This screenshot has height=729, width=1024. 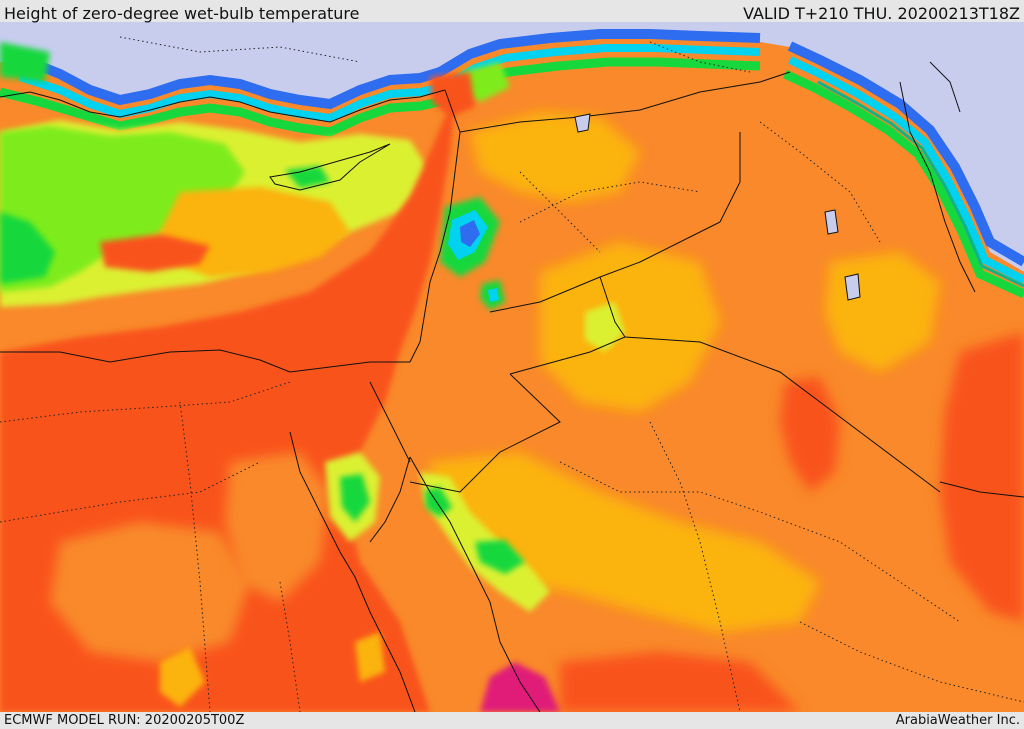 I want to click on field-redorange-turkey, so click(x=452, y=94).